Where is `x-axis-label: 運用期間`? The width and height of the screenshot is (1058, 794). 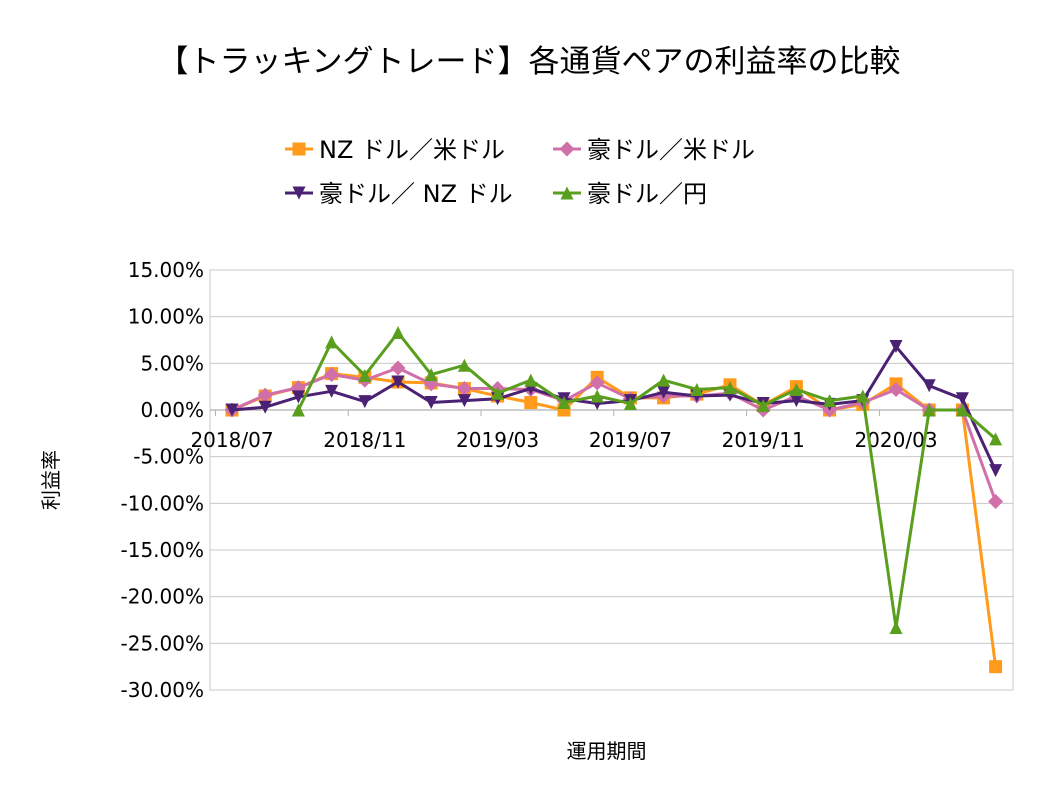
x-axis-label: 運用期間 is located at coordinates (607, 751).